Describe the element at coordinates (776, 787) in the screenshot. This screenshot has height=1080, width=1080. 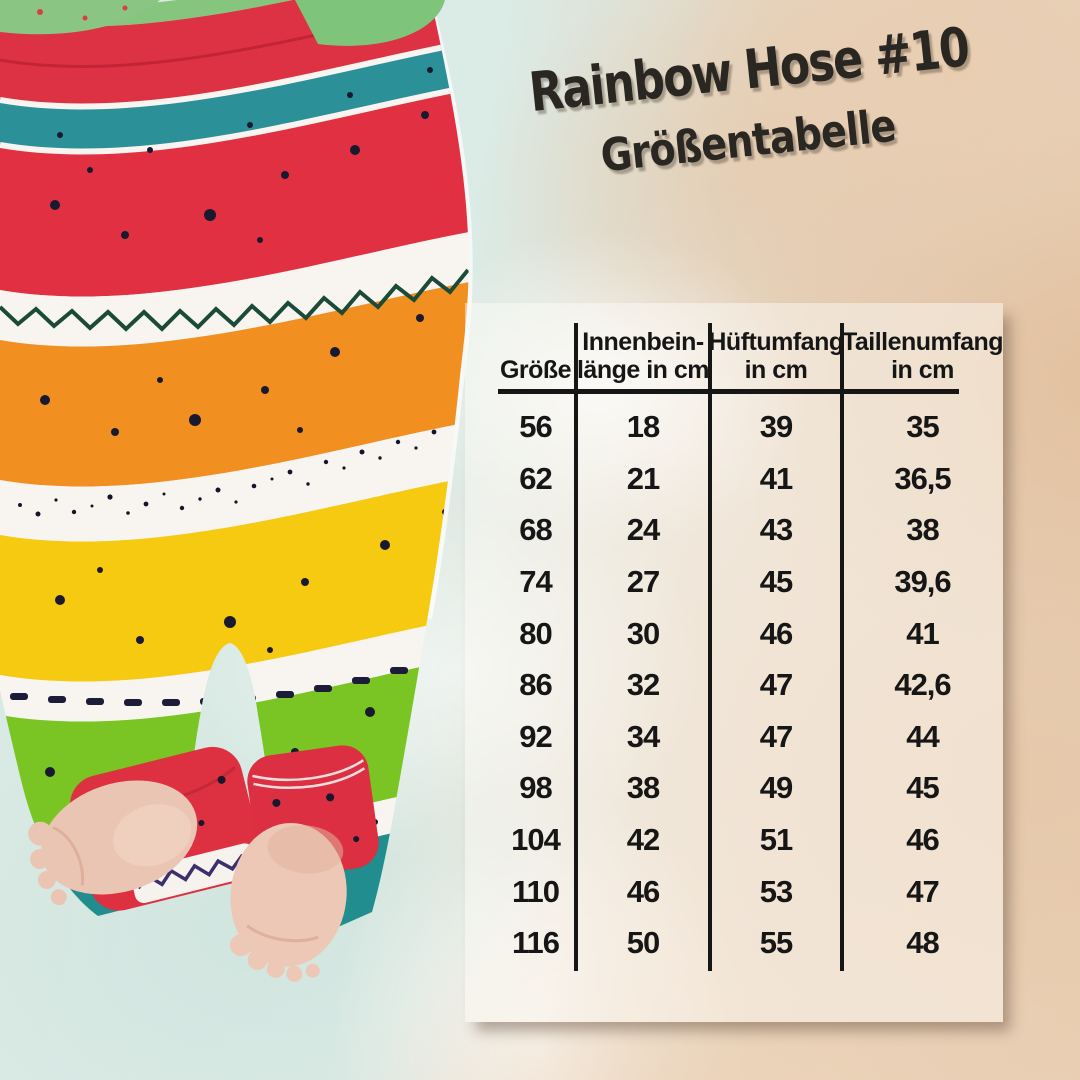
I see `hip-cell: 49` at that location.